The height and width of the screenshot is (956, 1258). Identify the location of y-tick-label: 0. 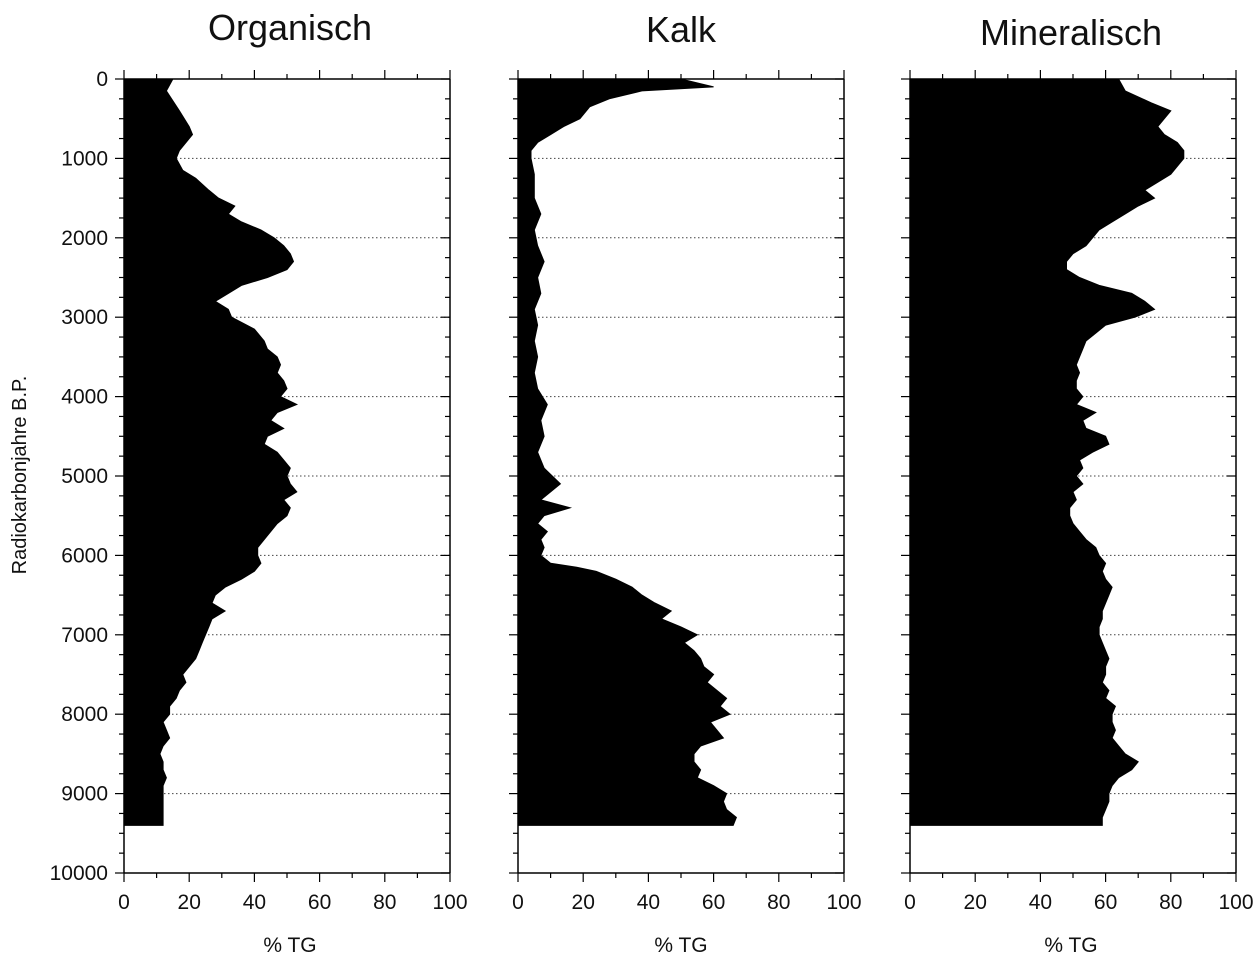
(102, 79).